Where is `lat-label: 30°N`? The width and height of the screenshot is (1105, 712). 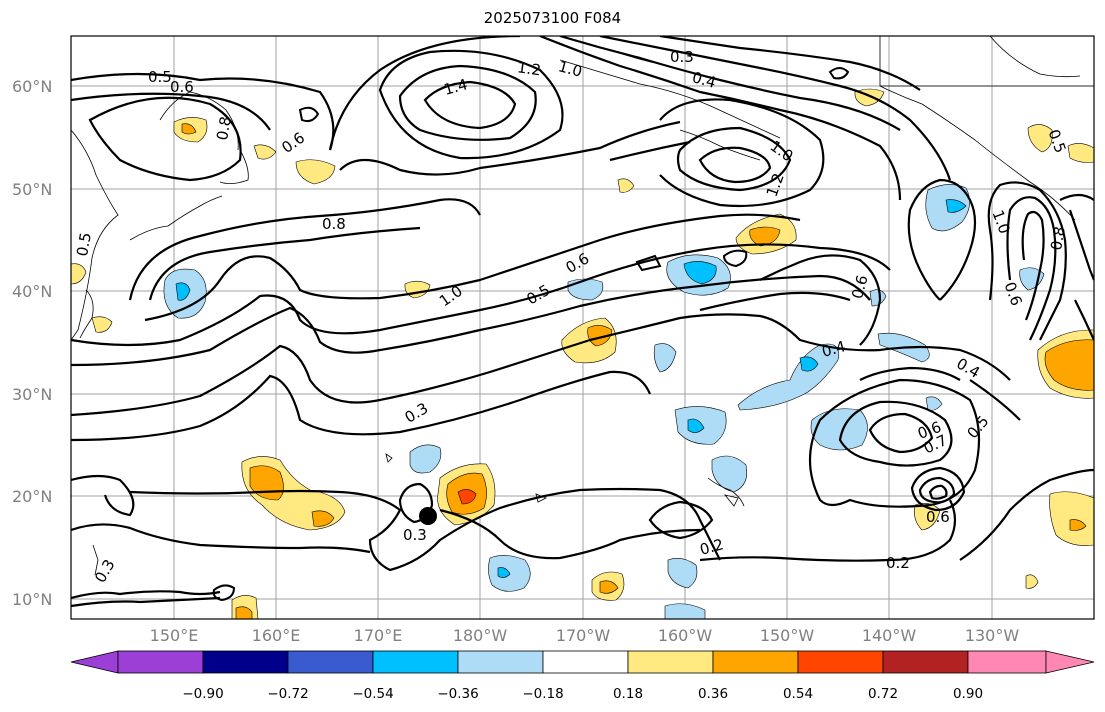 lat-label: 30°N is located at coordinates (32, 394).